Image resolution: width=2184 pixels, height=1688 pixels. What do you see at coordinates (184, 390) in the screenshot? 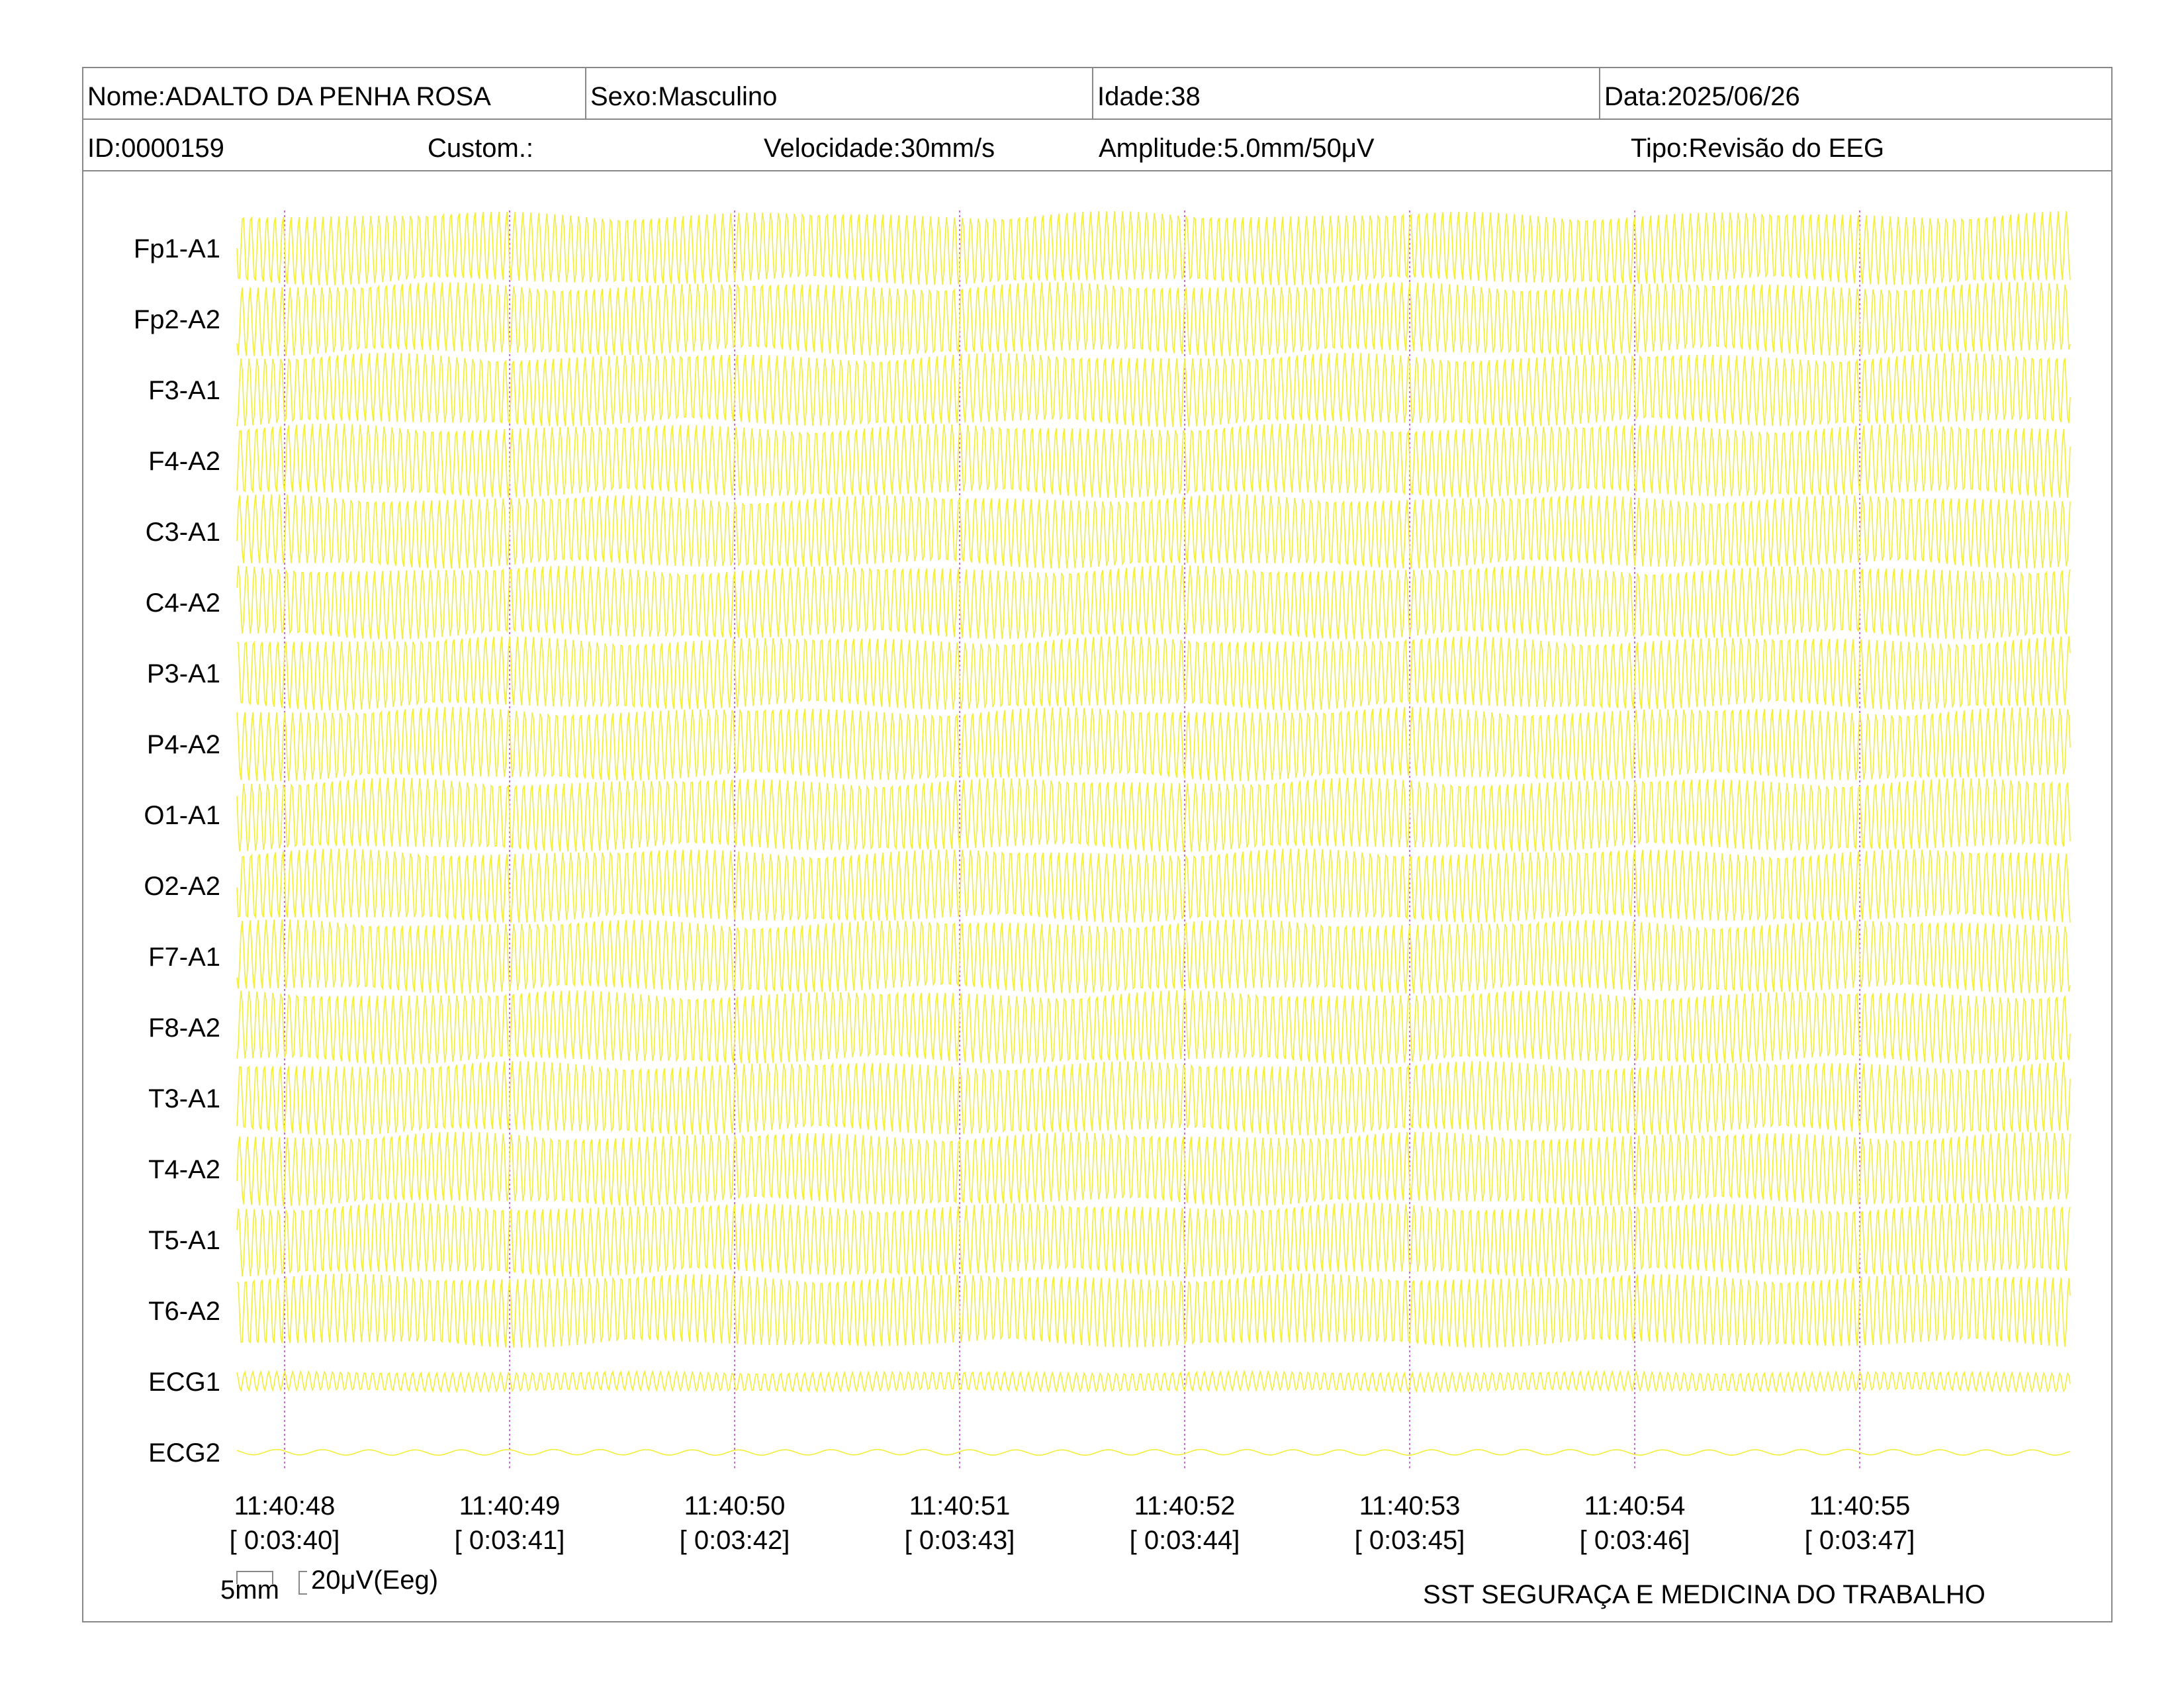
I see `channel-label: F3-A1` at bounding box center [184, 390].